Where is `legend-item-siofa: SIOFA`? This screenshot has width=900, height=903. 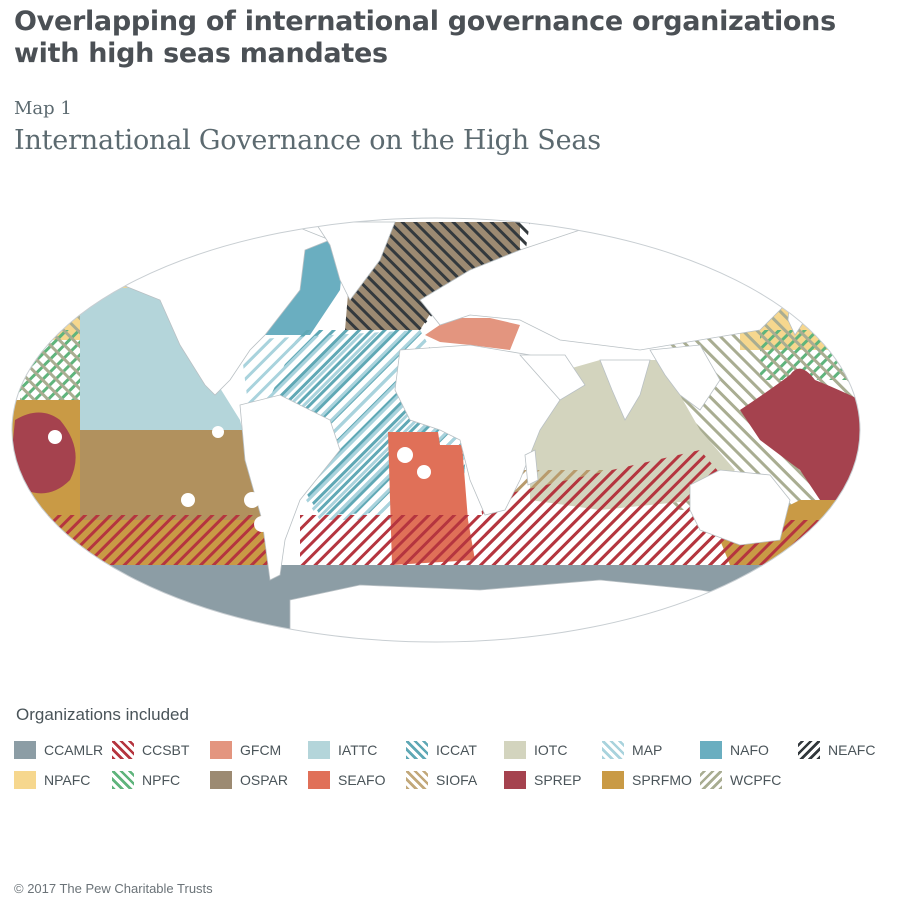 legend-item-siofa: SIOFA is located at coordinates (441, 780).